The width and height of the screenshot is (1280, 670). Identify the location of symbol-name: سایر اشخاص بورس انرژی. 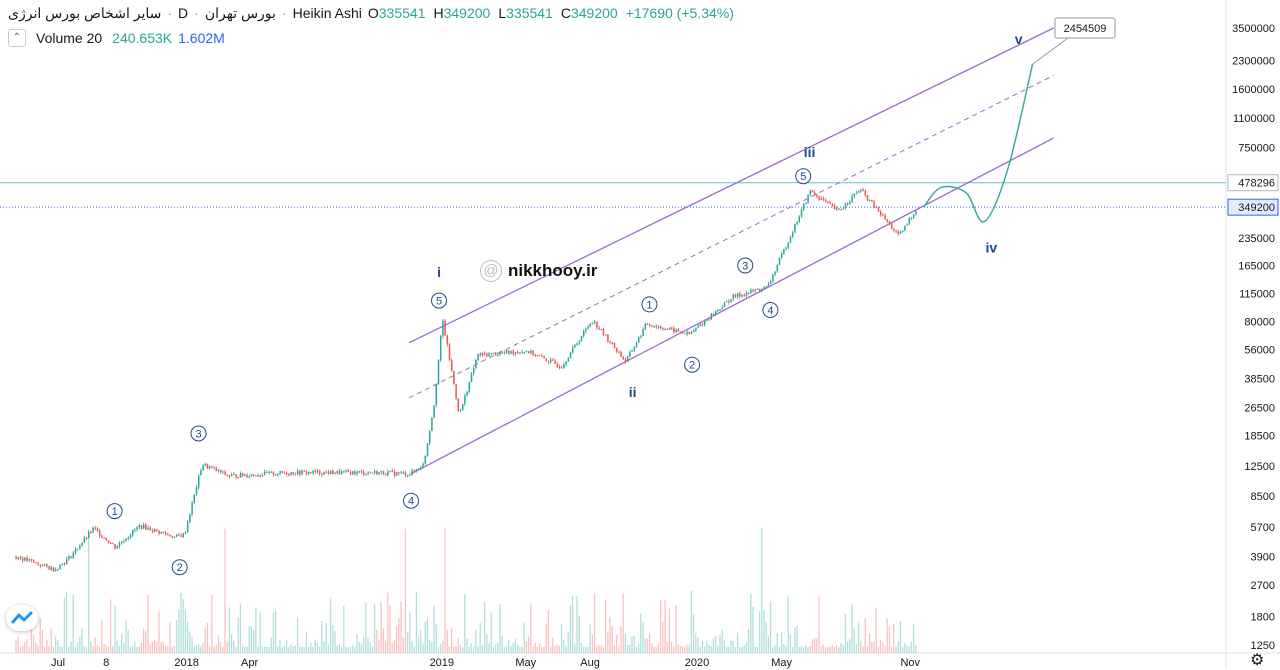
(85, 12).